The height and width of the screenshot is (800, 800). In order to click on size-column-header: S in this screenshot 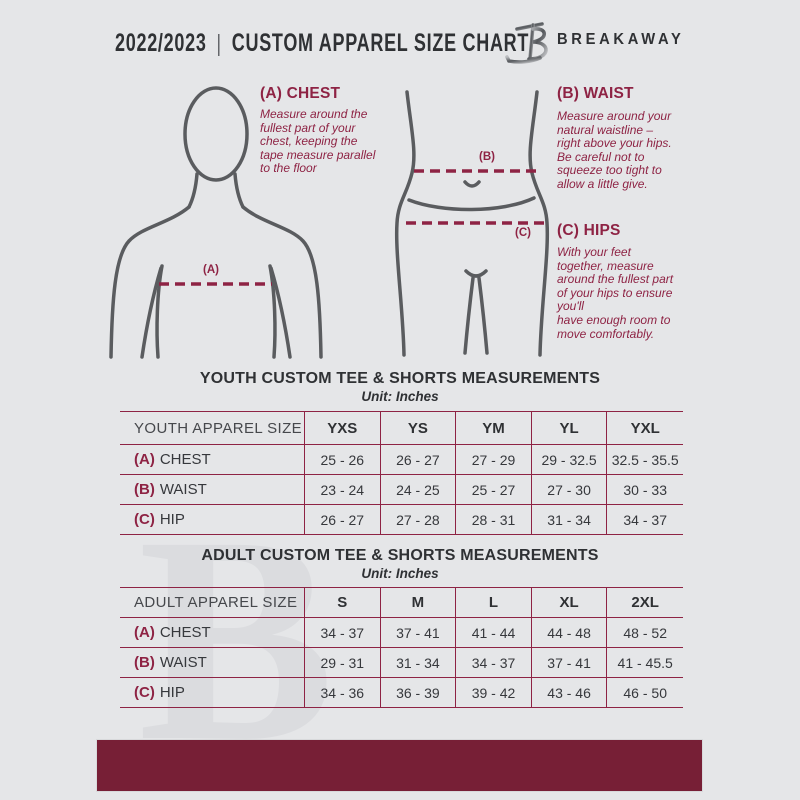, I will do `click(343, 602)`.